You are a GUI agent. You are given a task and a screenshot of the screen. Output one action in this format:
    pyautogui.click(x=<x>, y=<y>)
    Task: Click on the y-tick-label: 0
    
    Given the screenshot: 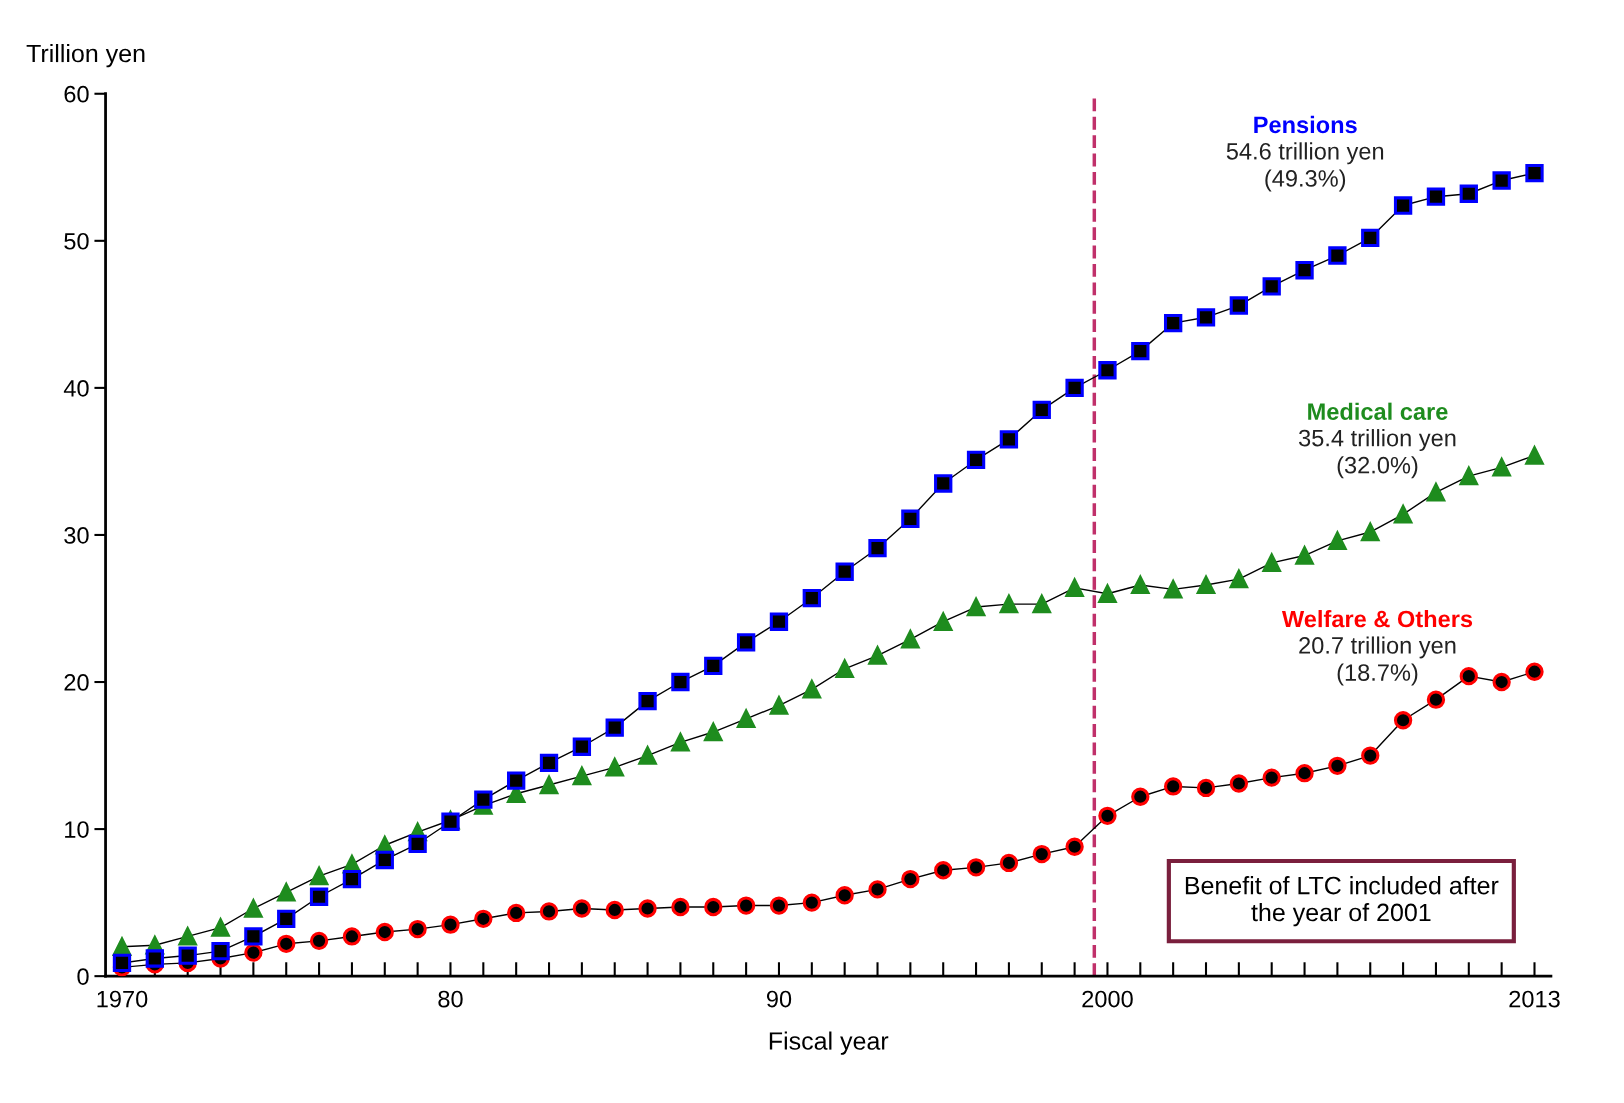 What is the action you would take?
    pyautogui.click(x=83, y=976)
    